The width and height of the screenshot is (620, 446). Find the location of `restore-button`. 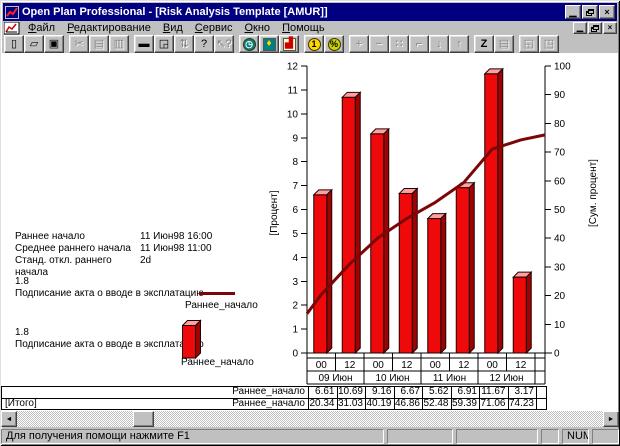

restore-button is located at coordinates (590, 12).